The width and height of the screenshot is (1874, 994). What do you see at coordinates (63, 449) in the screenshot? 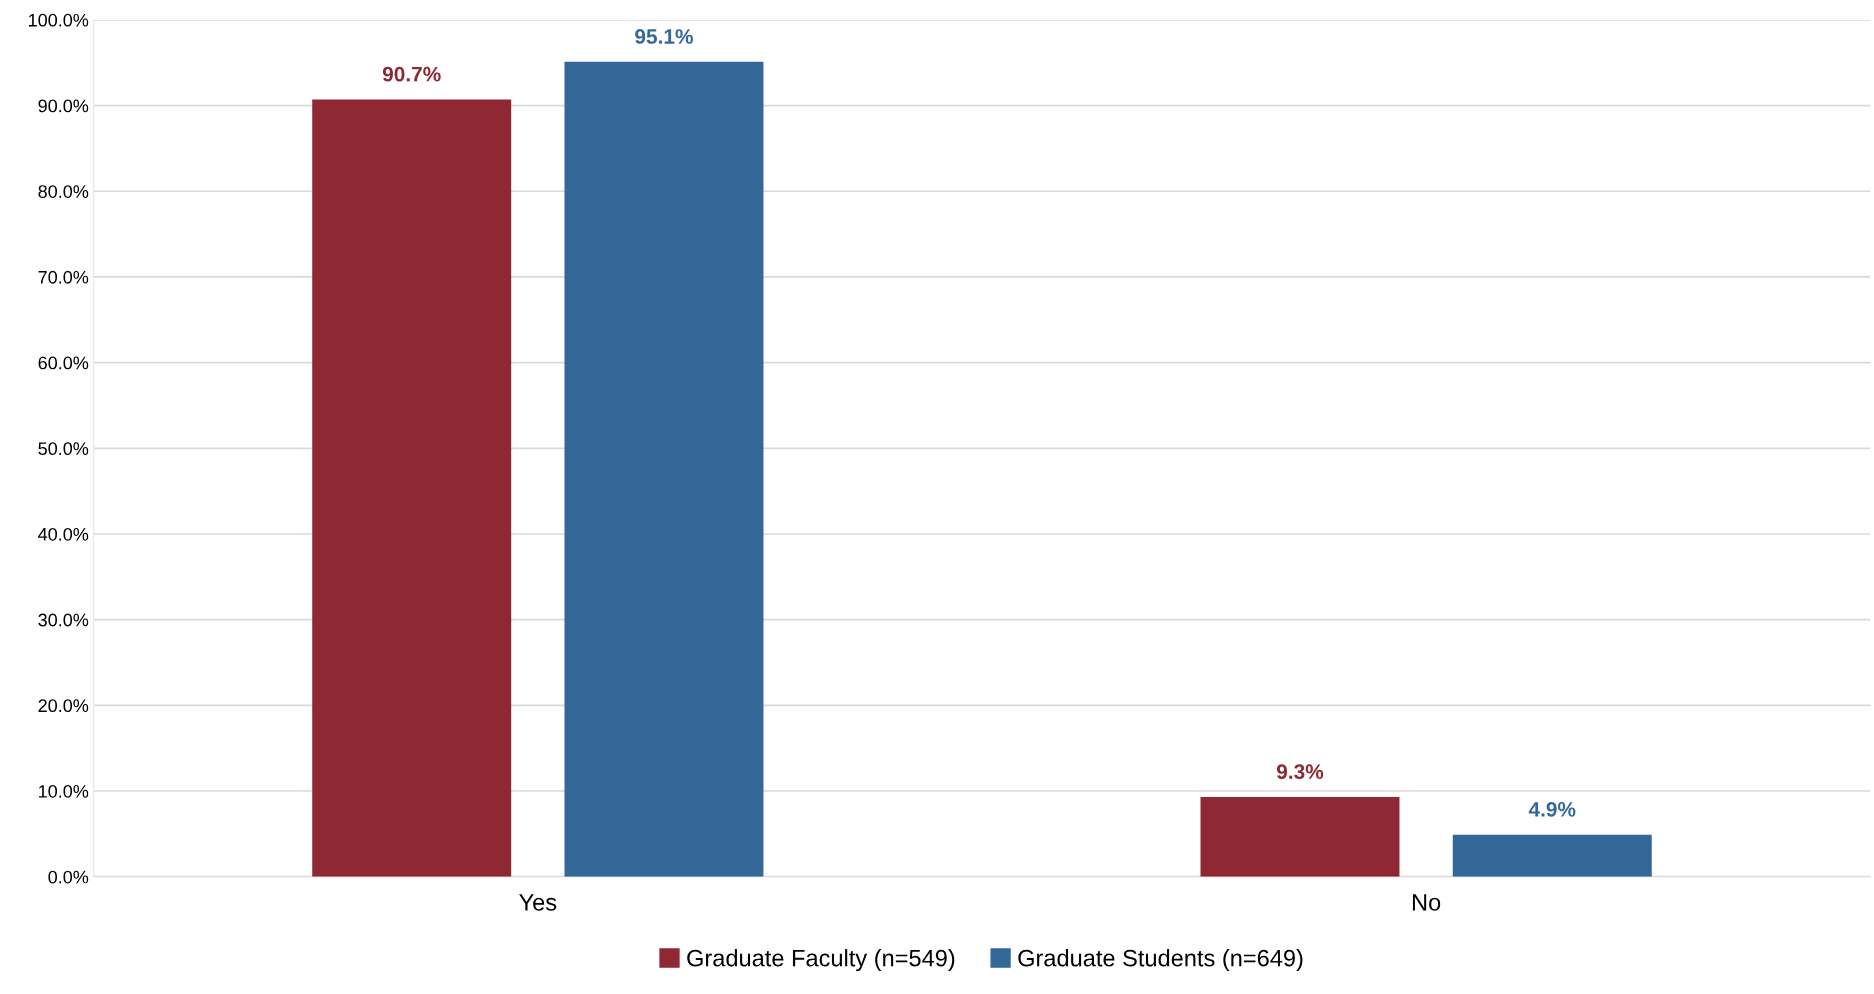
I see `y-tick-label: 50.0%` at bounding box center [63, 449].